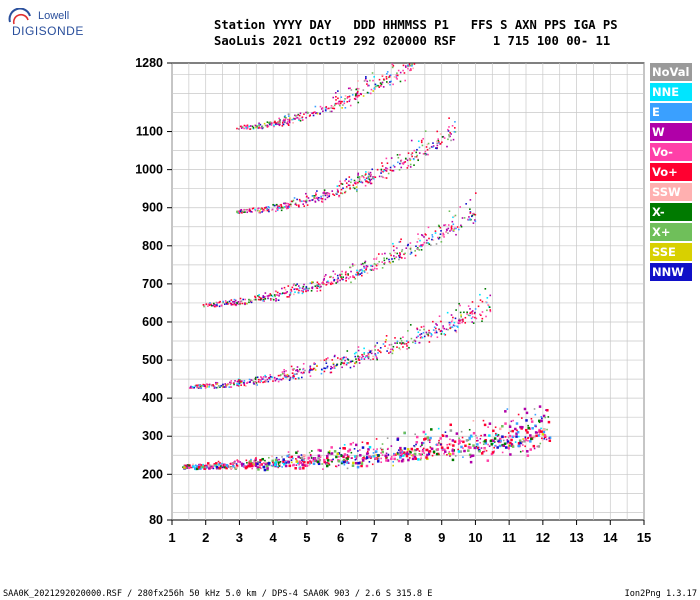 The image size is (700, 600). I want to click on y-tick-label: 600, so click(152, 322).